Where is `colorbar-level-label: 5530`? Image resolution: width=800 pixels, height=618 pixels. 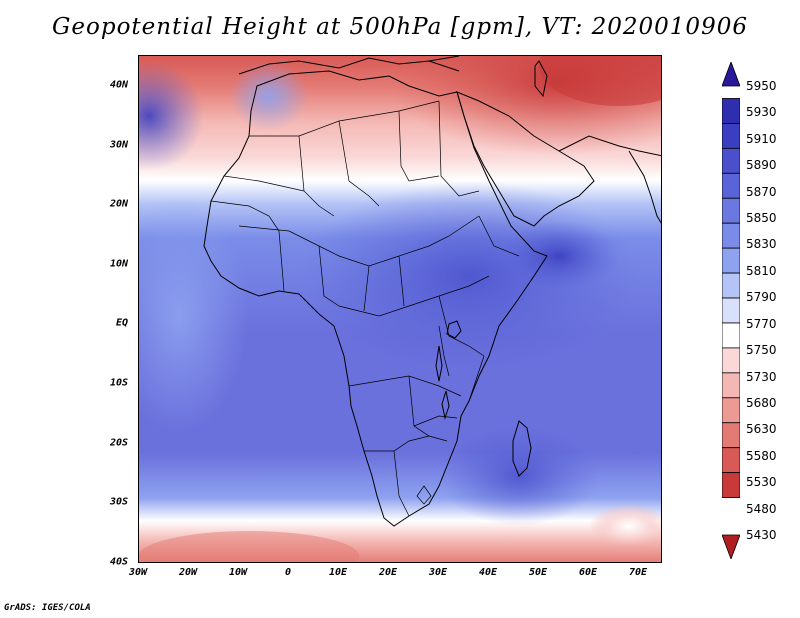
colorbar-level-label: 5530 is located at coordinates (761, 482).